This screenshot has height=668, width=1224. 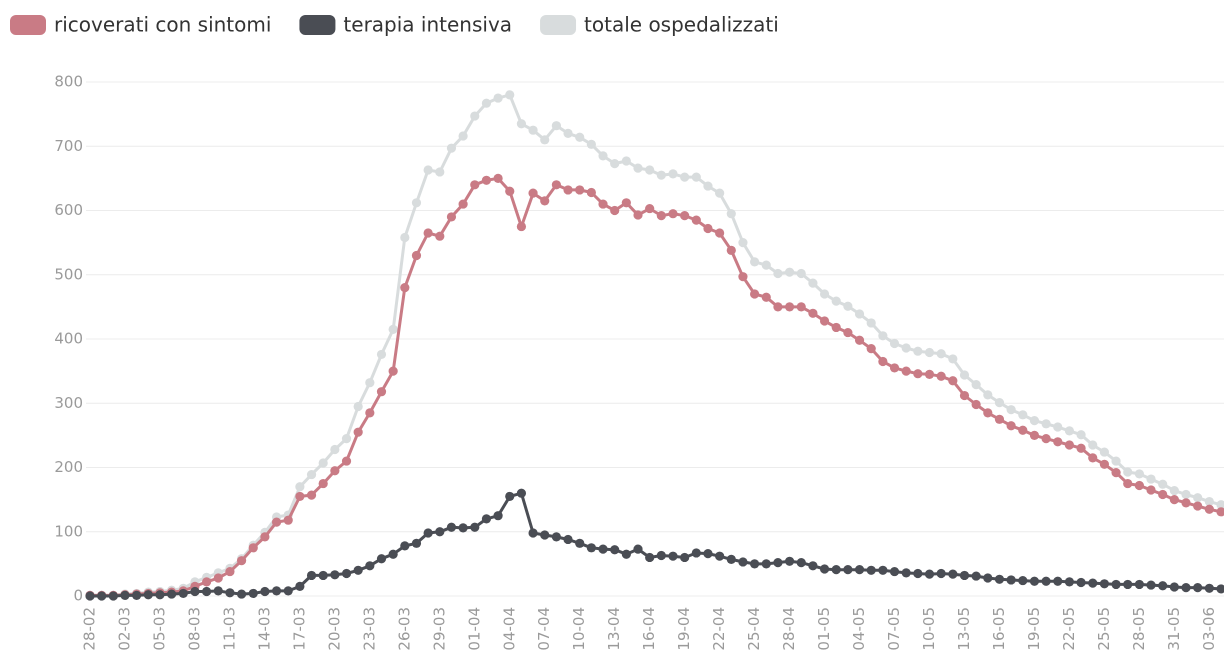 I want to click on x-tick-label: 10-05, so click(x=929, y=629).